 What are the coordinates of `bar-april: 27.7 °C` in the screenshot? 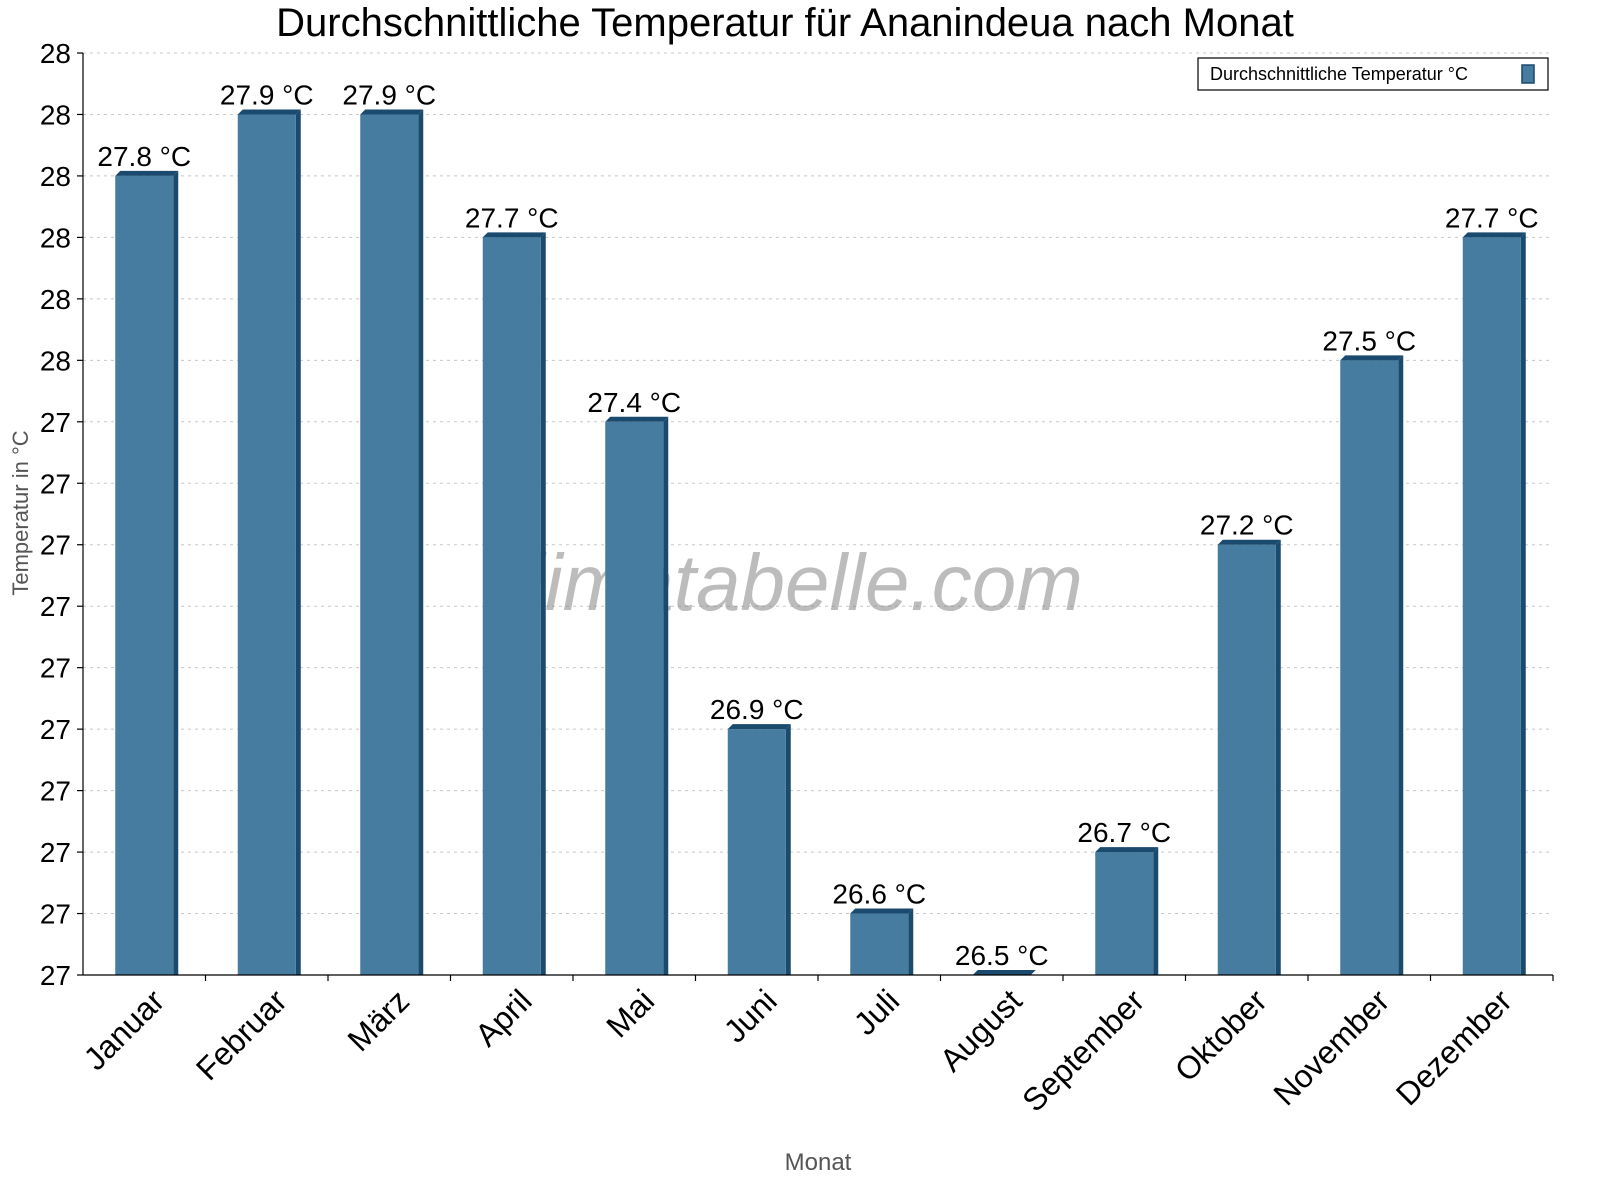 It's located at (512, 588).